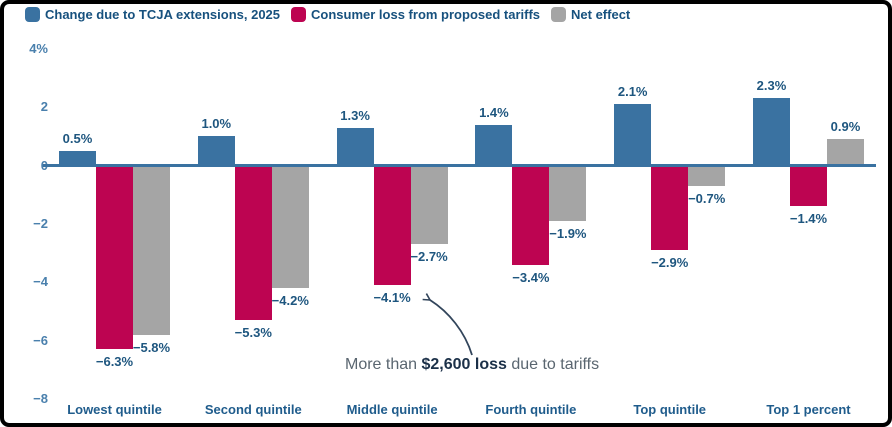  Describe the element at coordinates (40, 340) in the screenshot. I see `y-tick-label: −6` at that location.